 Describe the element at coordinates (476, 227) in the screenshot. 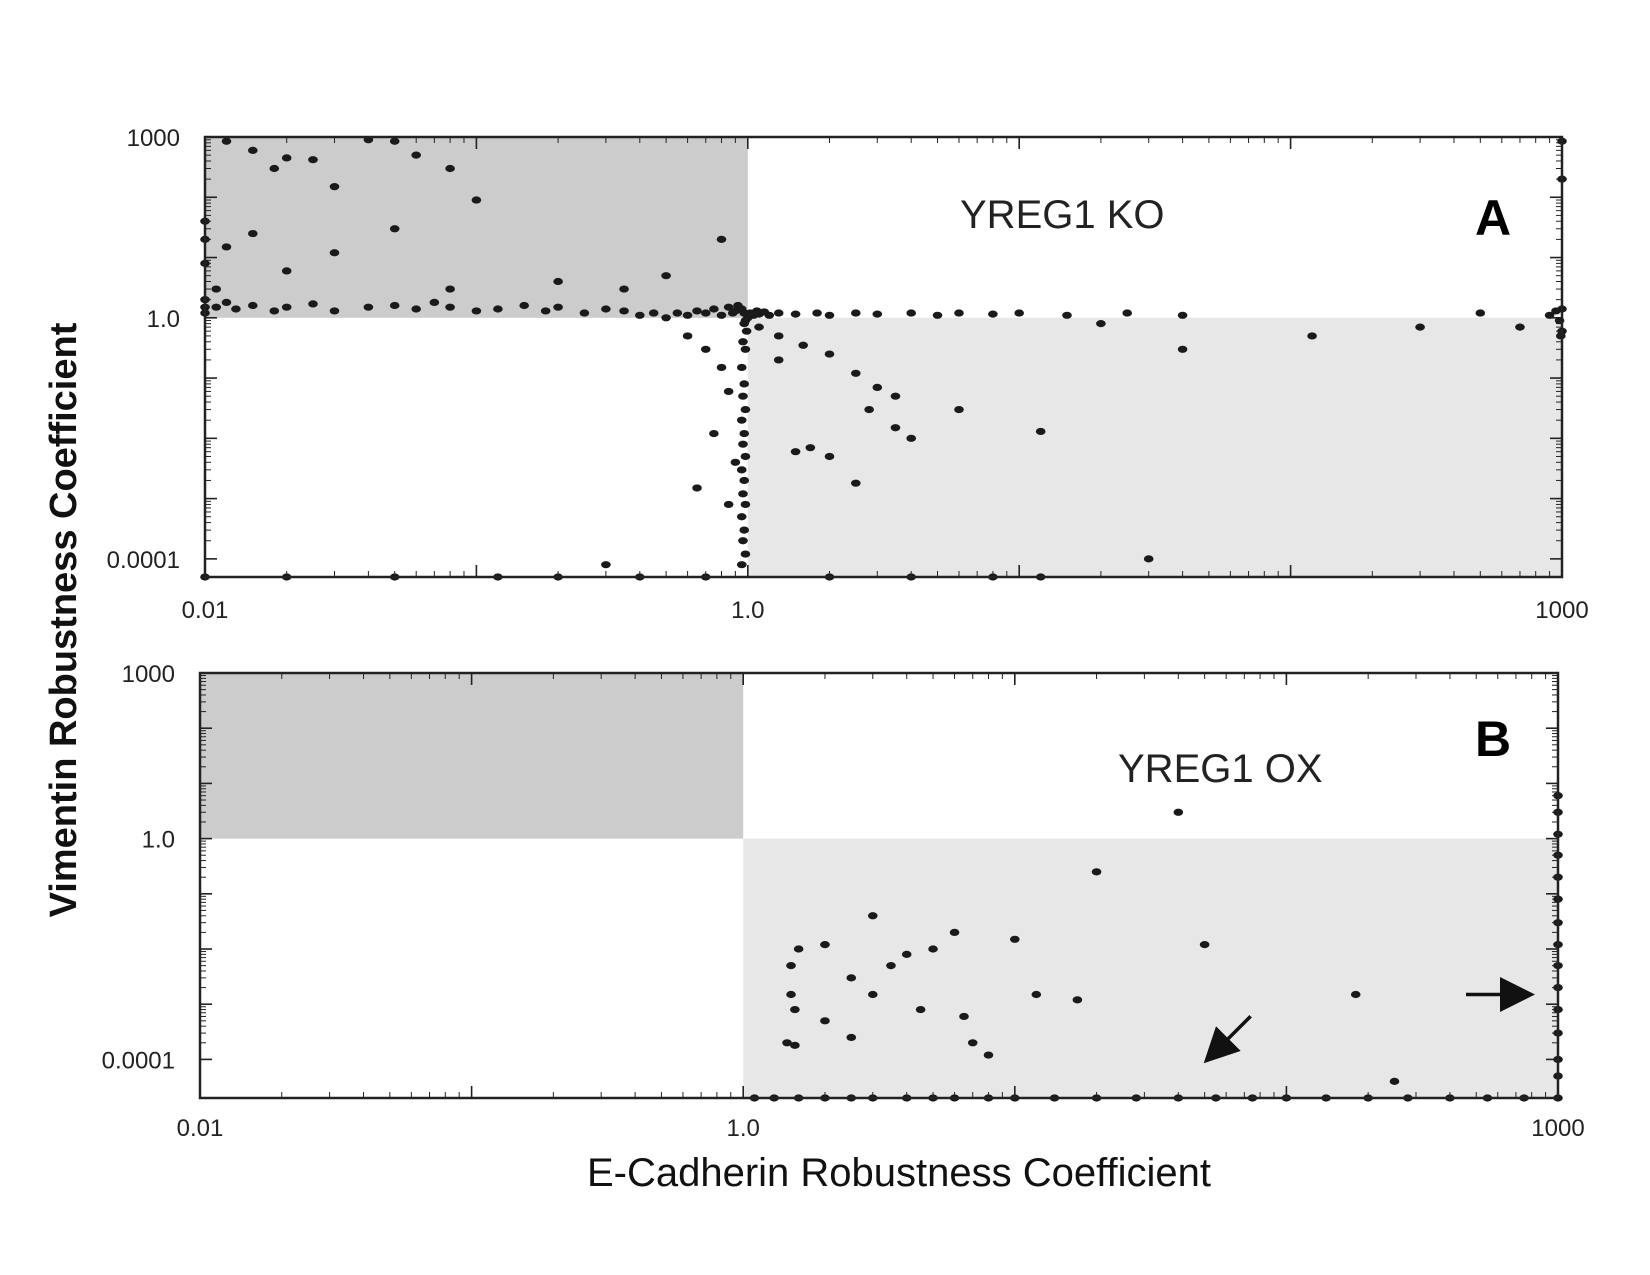

I see `panel-a-shaded-quadrant-dark` at that location.